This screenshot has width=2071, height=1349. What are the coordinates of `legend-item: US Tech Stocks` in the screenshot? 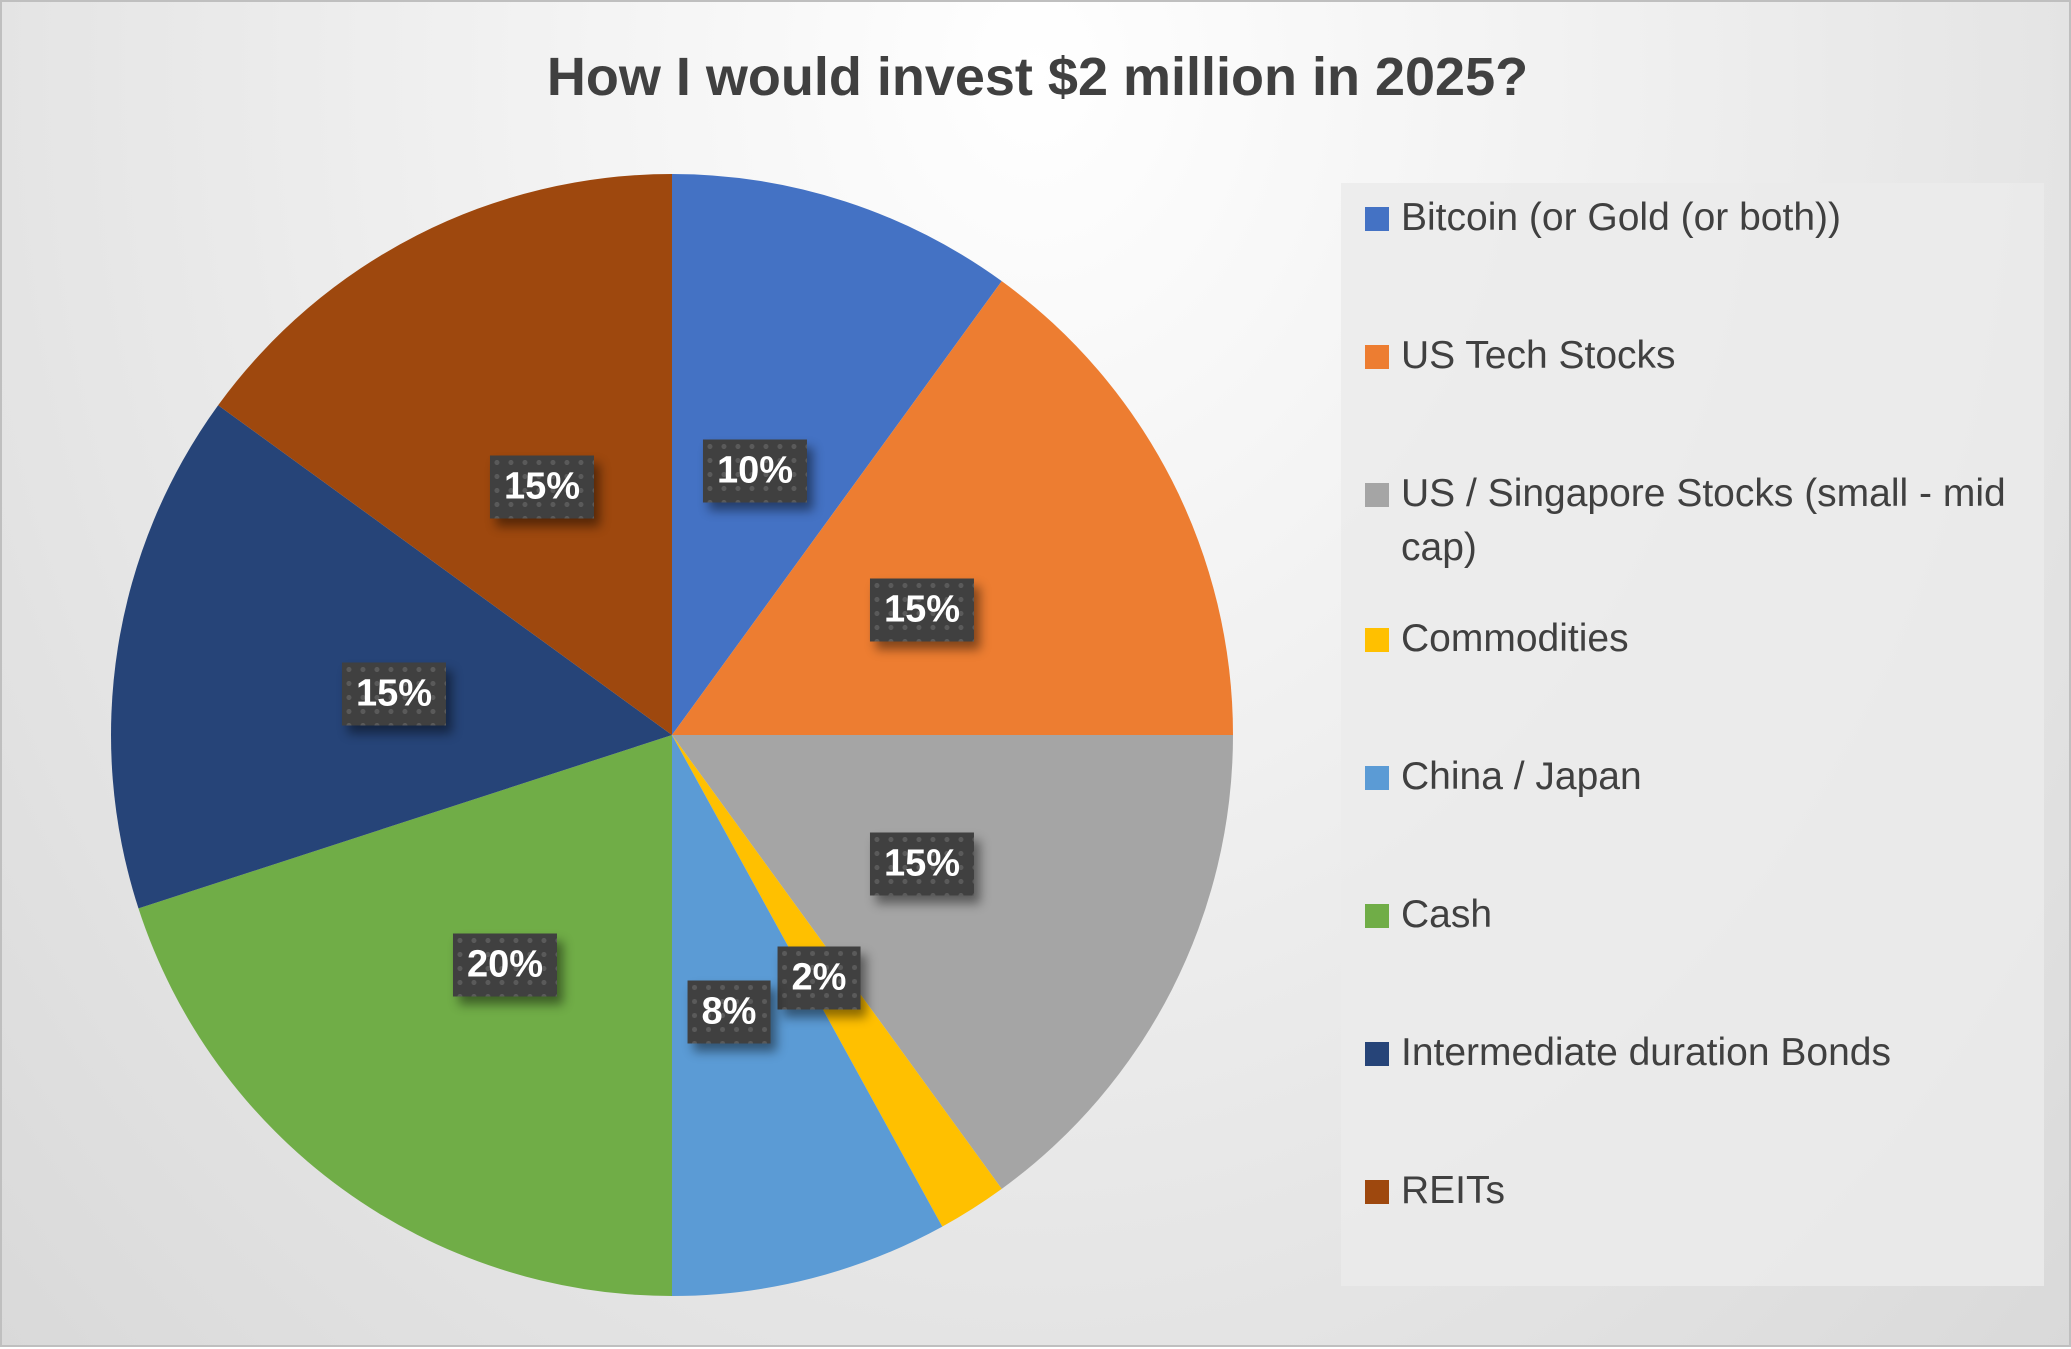 It's located at (1717, 356).